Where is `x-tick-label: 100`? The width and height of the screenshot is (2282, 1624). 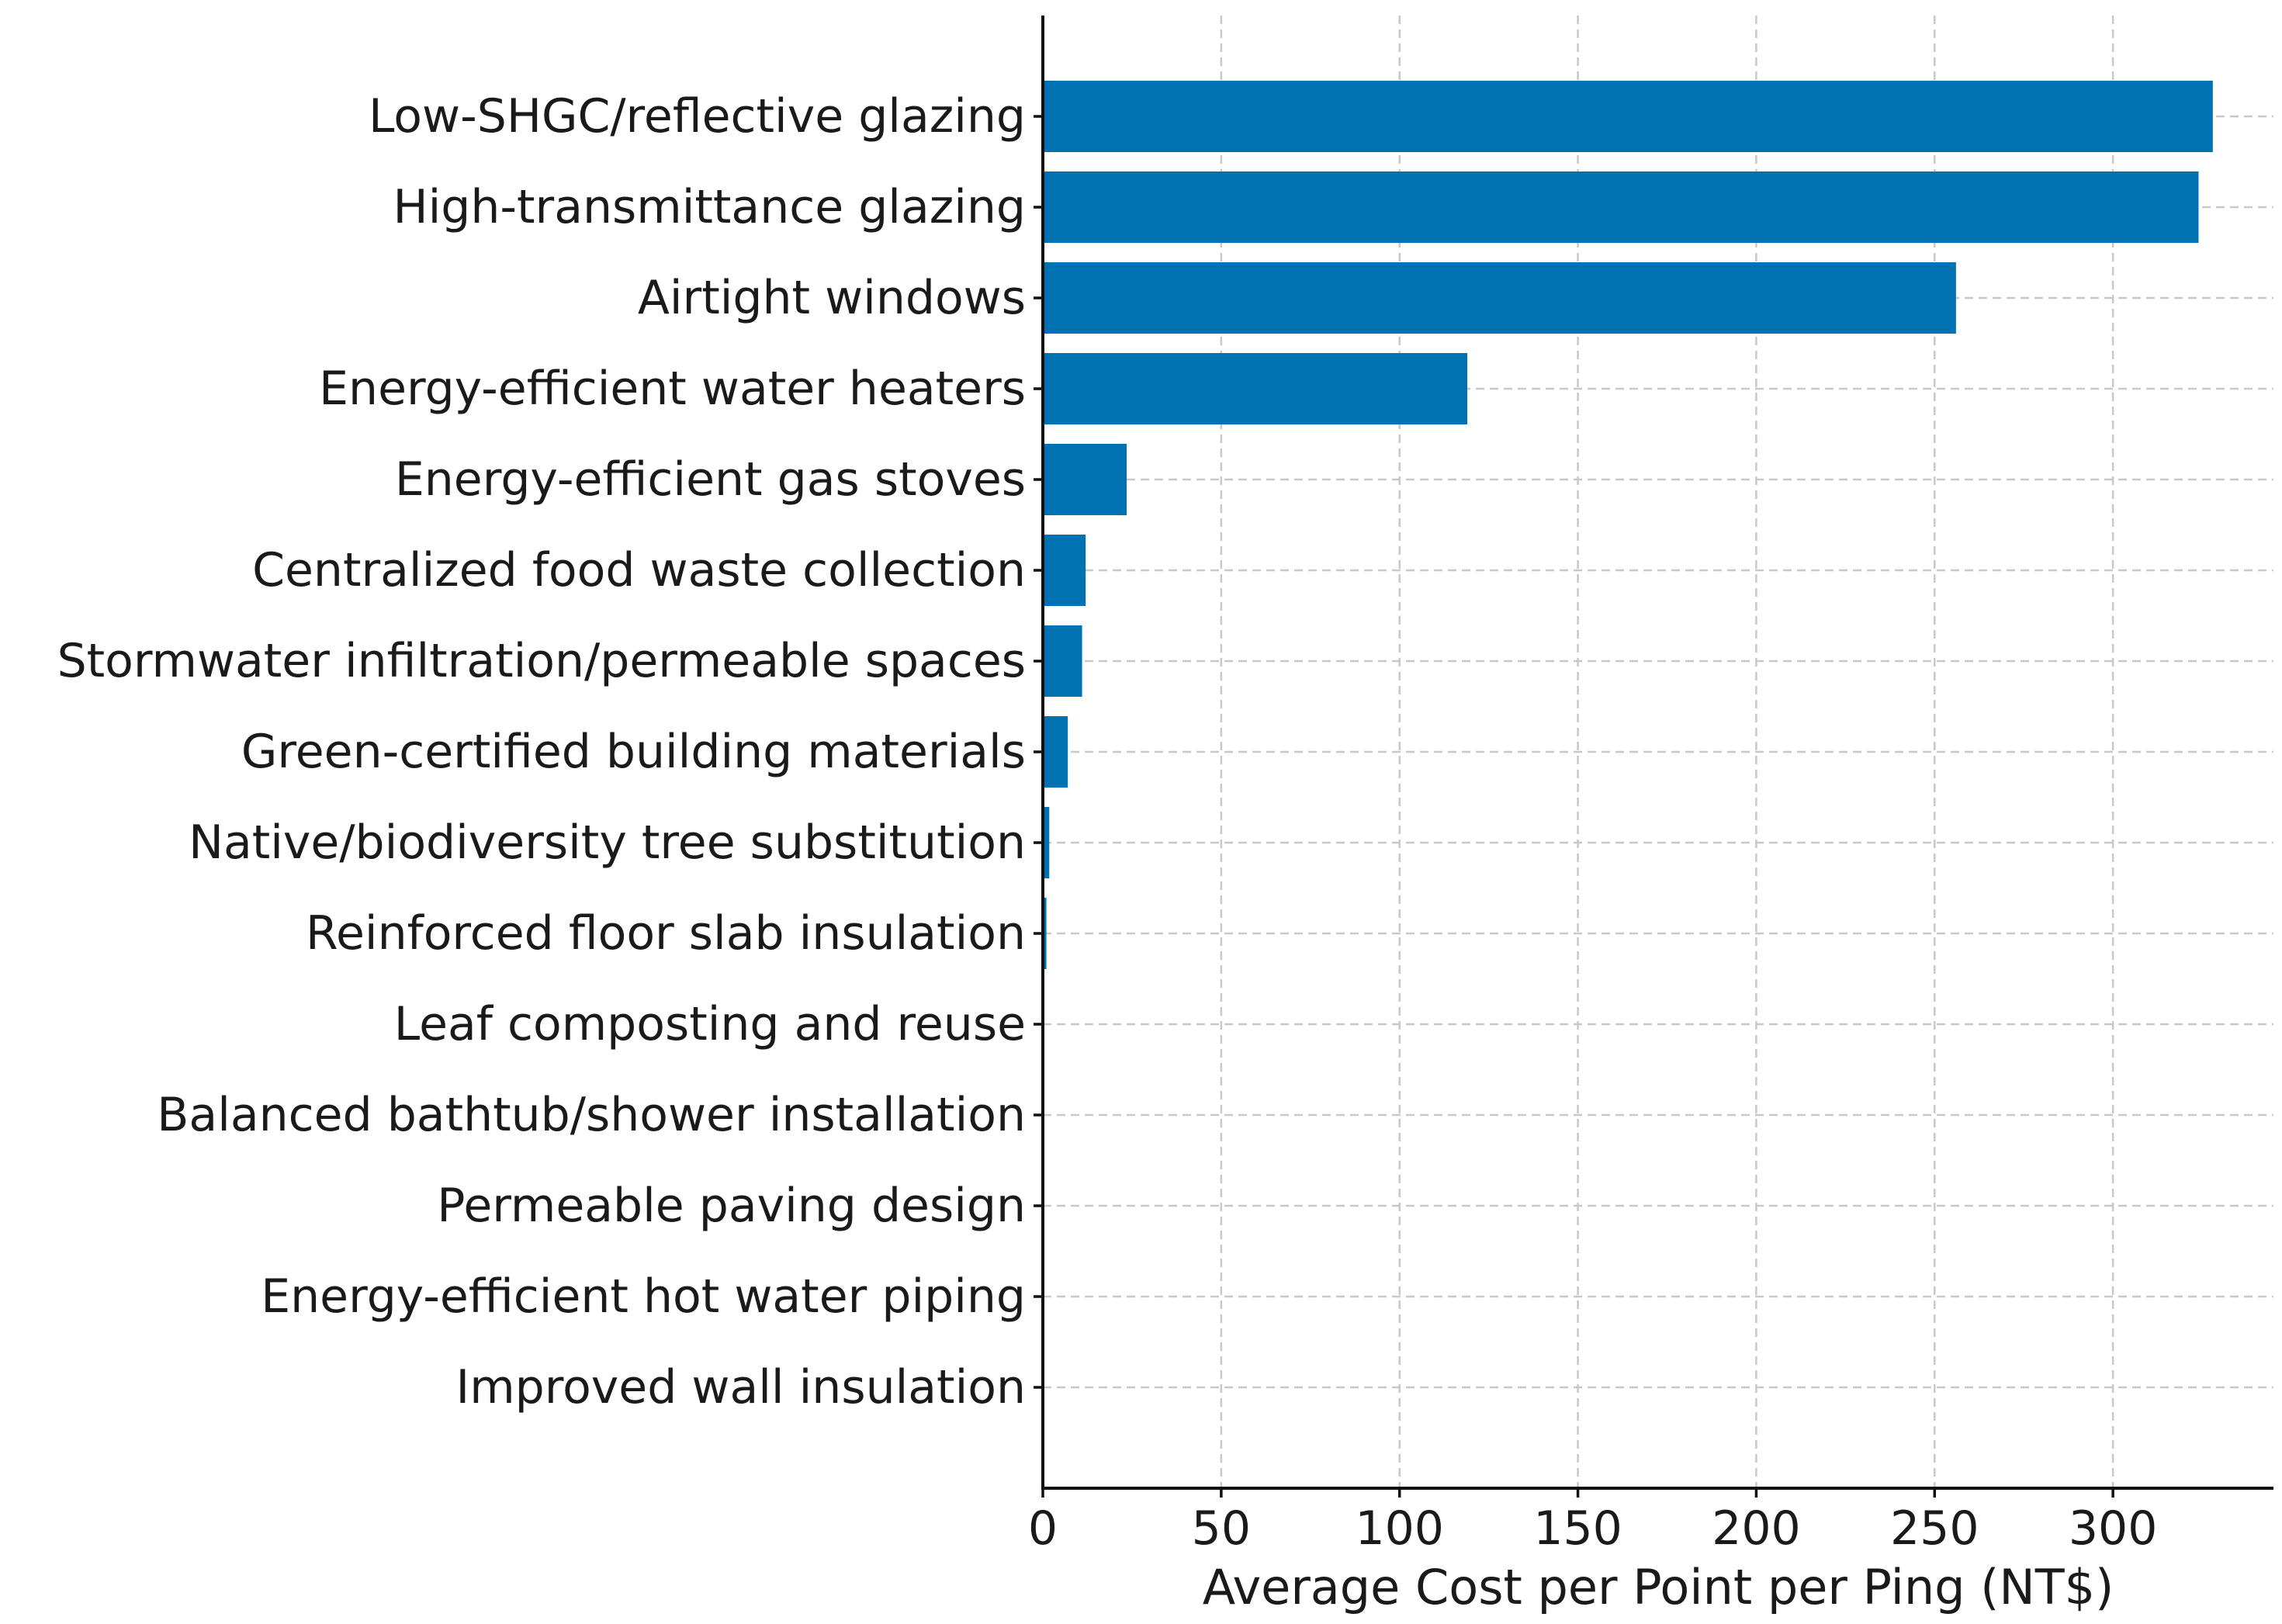
x-tick-label: 100 is located at coordinates (1399, 1528).